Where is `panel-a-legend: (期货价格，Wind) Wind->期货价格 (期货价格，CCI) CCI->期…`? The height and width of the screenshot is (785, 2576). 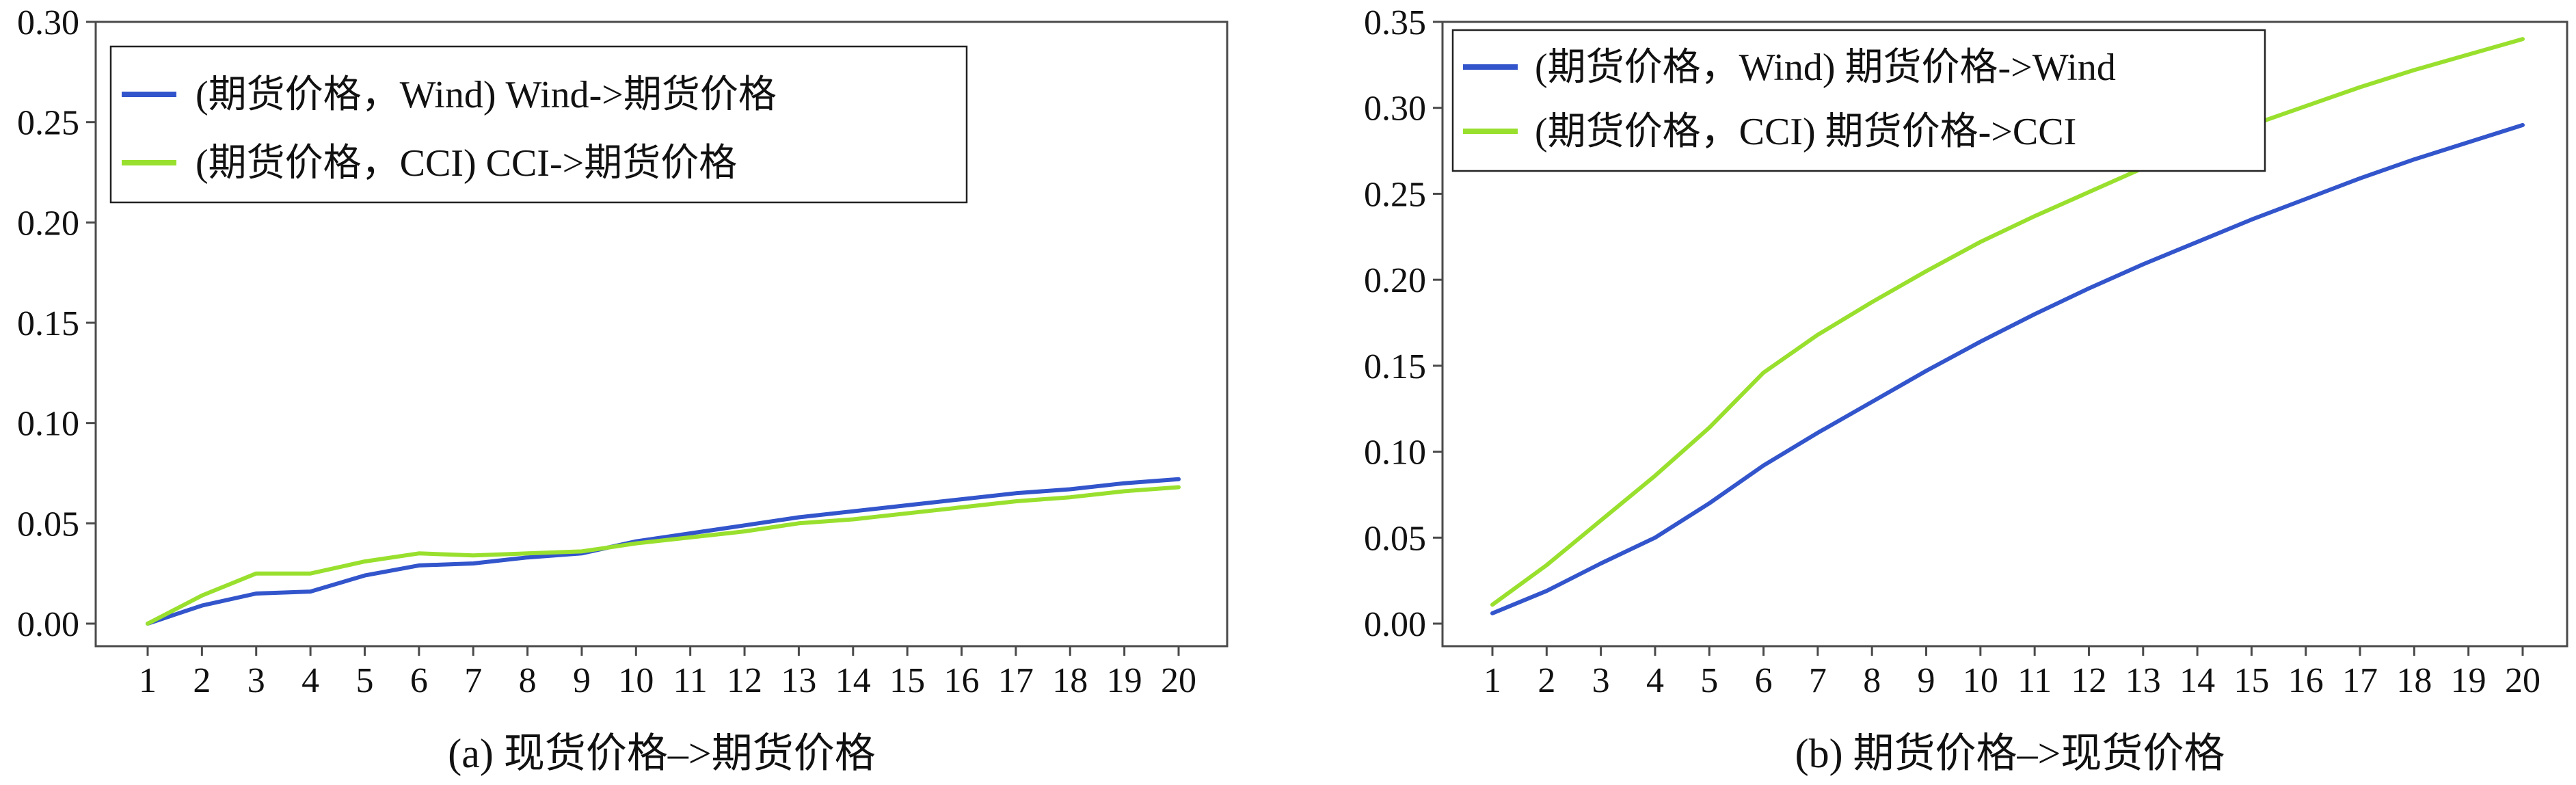
panel-a-legend: (期货价格，Wind) Wind->期货价格 (期货价格，CCI) CCI->期… is located at coordinates (538, 124).